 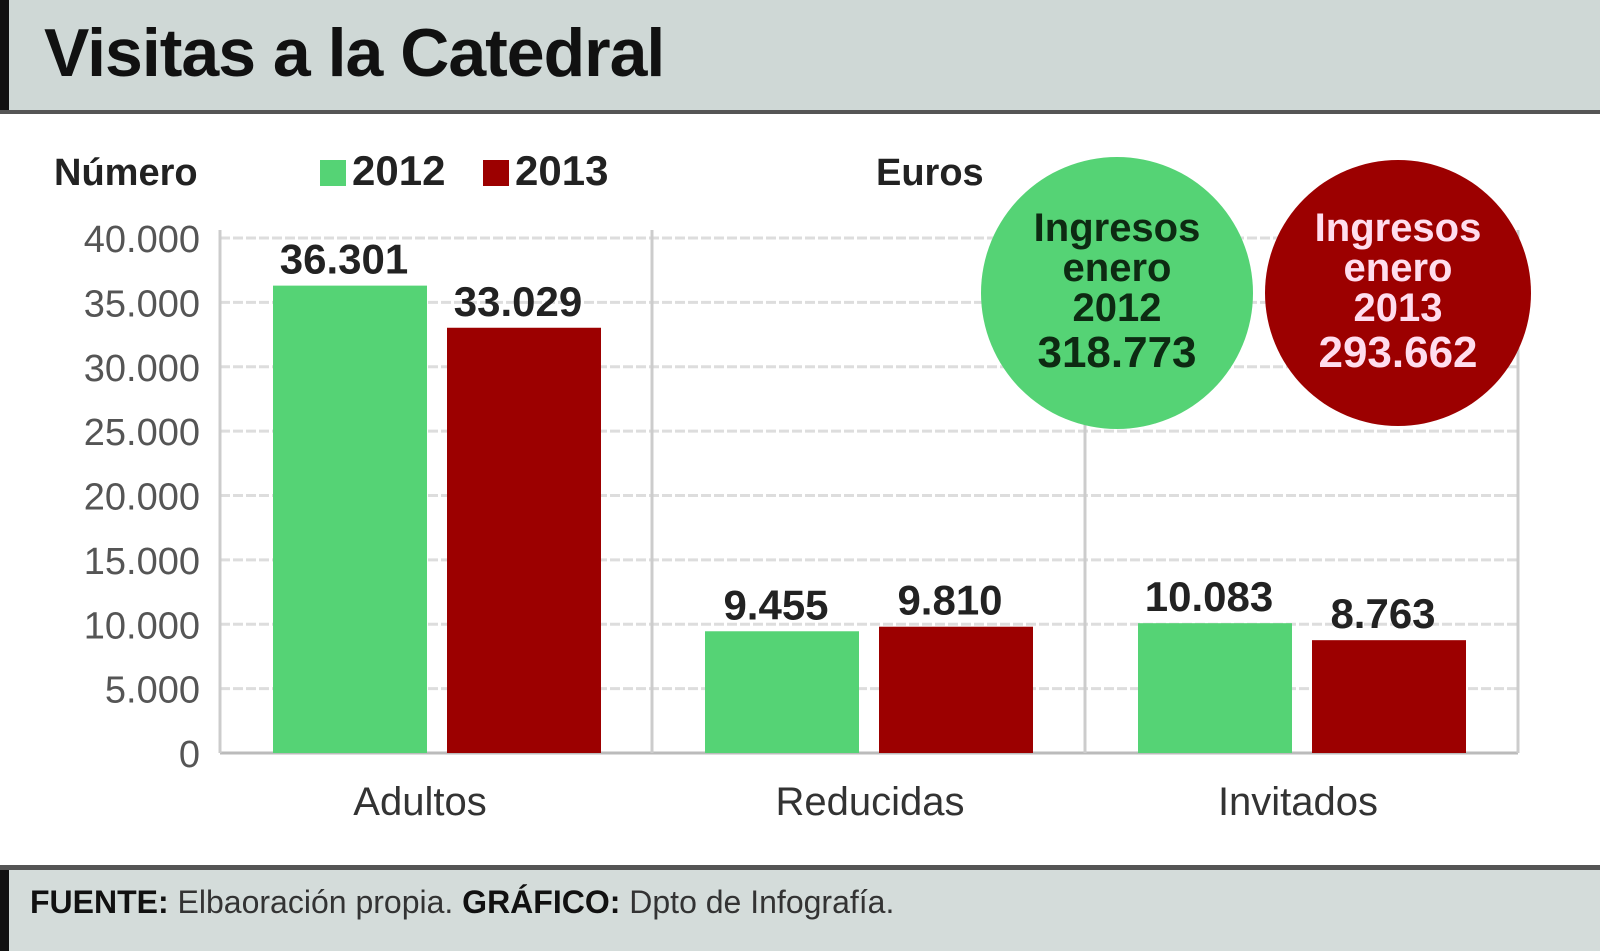 What do you see at coordinates (496, 173) in the screenshot?
I see `legend-swatch-2013` at bounding box center [496, 173].